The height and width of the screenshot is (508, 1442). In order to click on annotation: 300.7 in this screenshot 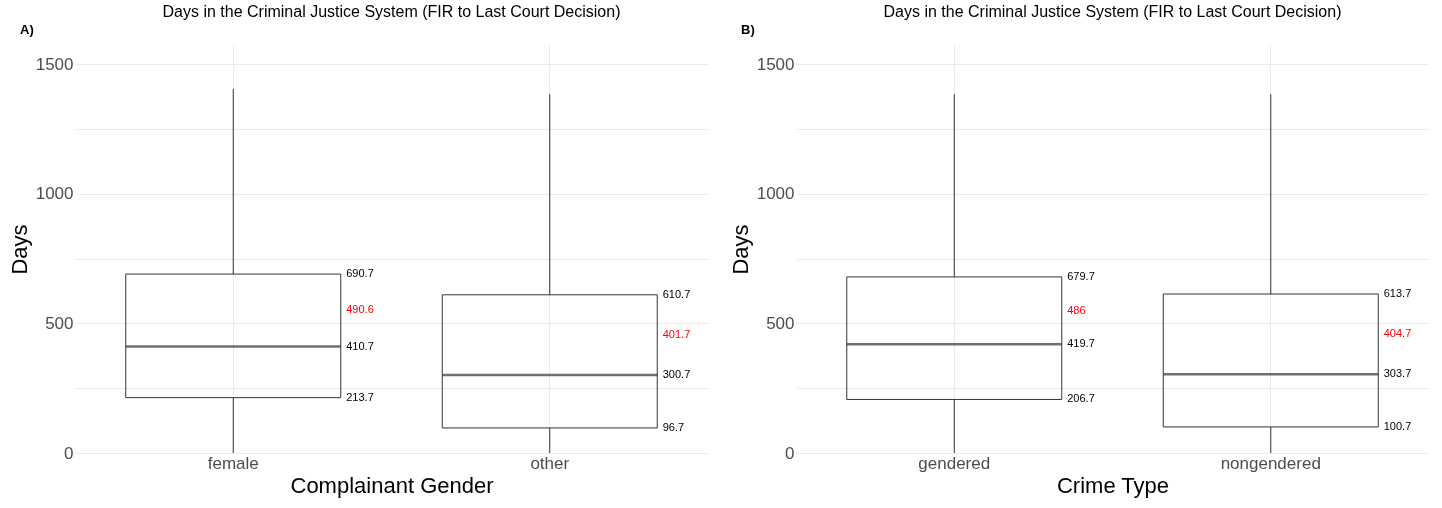, I will do `click(676, 374)`.